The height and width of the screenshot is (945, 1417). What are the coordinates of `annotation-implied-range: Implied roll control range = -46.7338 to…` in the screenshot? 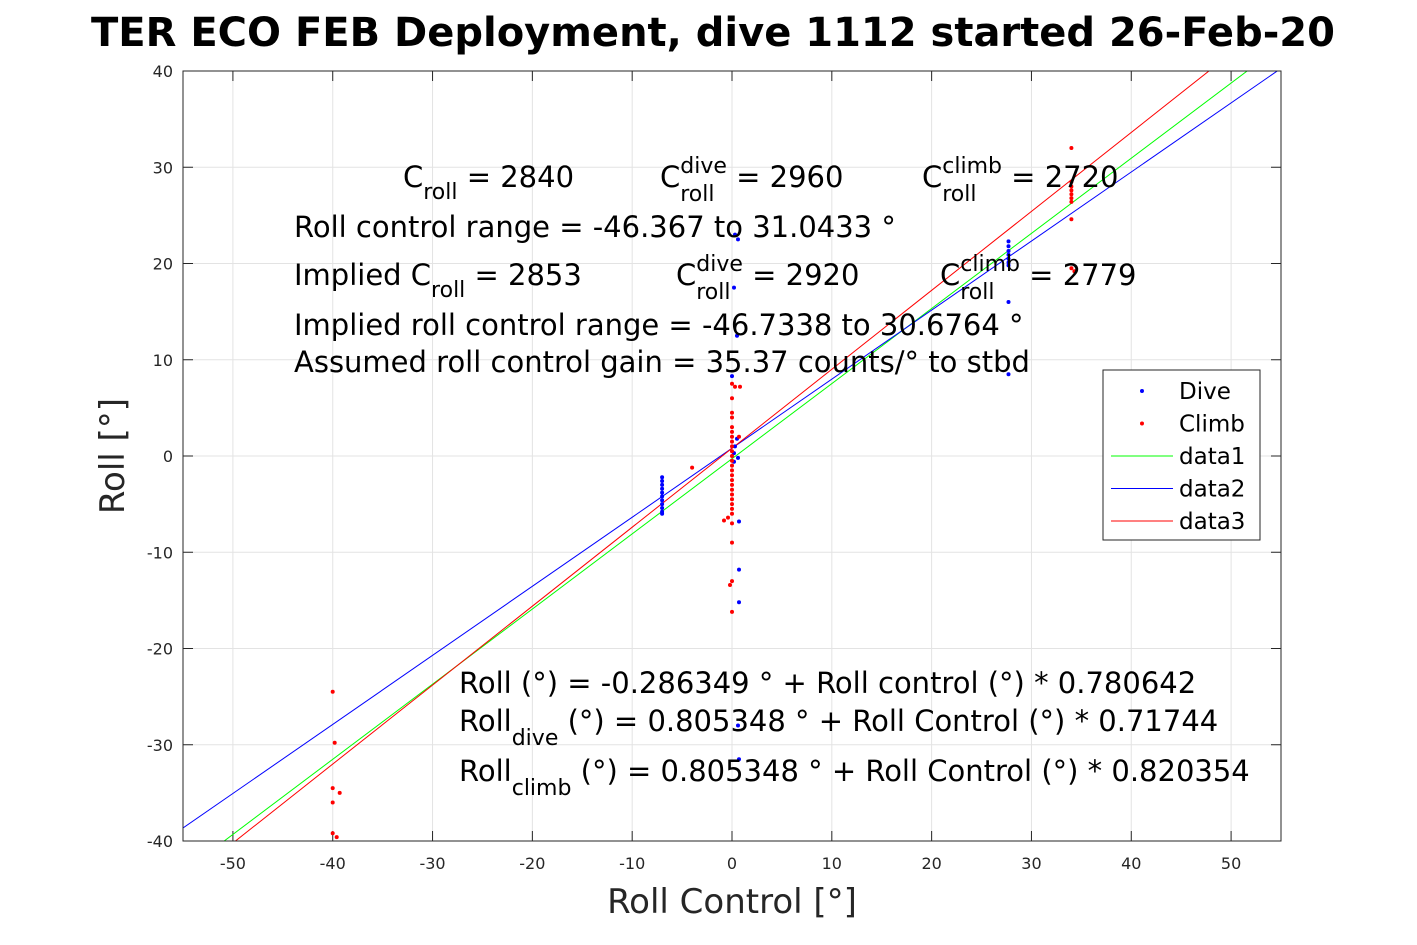 It's located at (659, 325).